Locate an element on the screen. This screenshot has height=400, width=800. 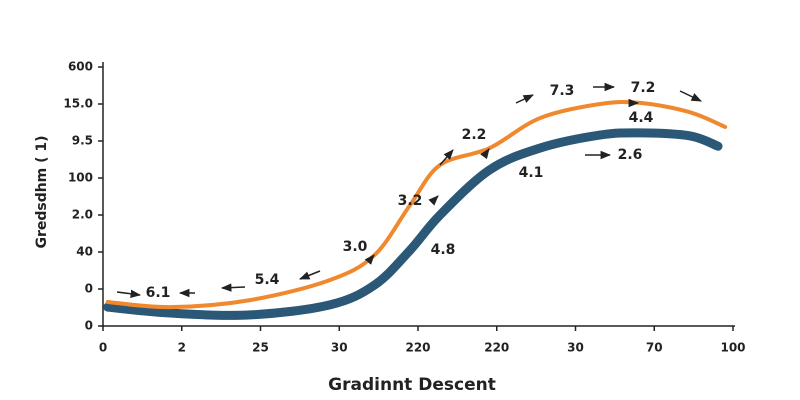
annotation: 3.2 is located at coordinates (410, 201).